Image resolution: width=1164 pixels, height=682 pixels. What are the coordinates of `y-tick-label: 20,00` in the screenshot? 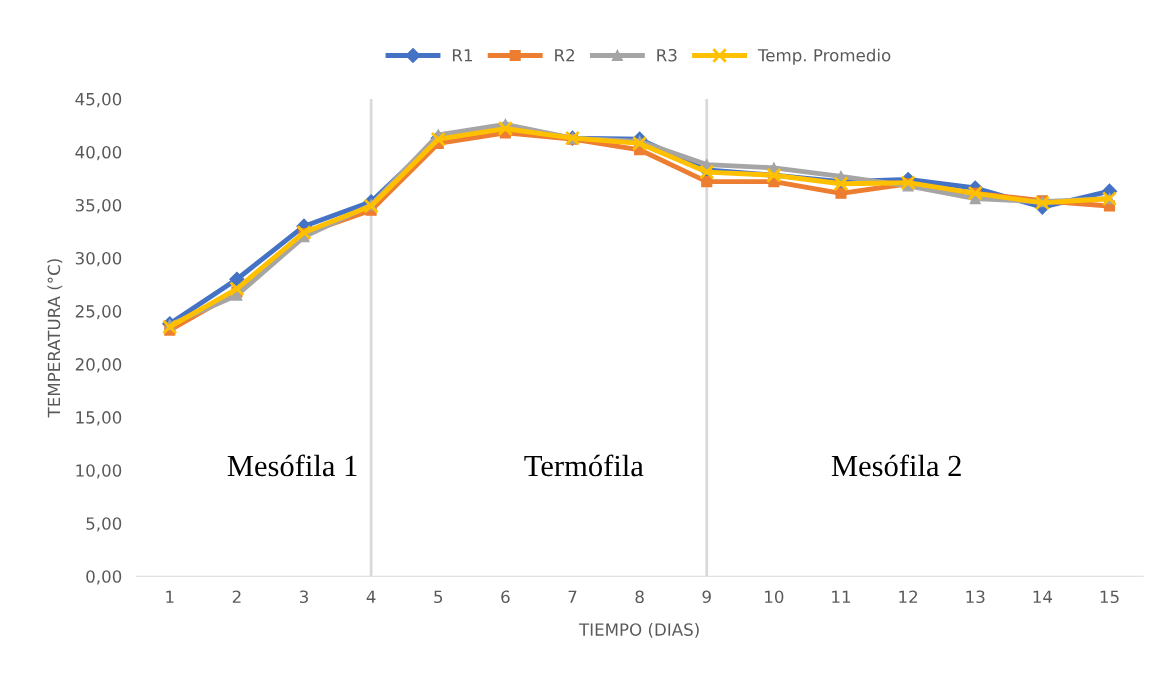 It's located at (98, 365).